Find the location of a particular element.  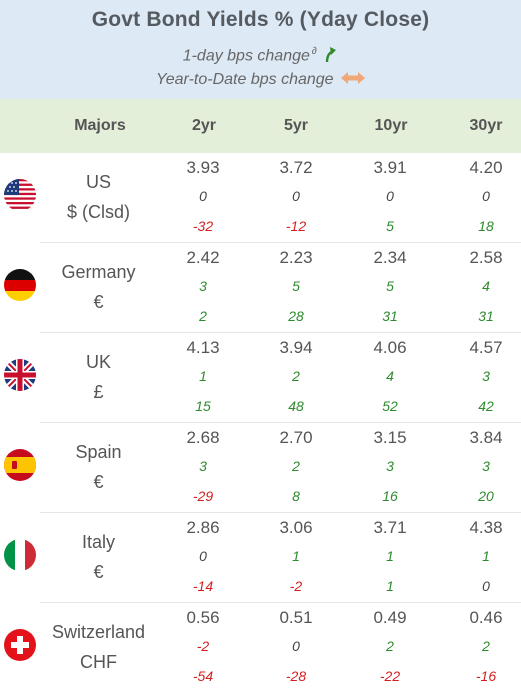

yield-value: 0.56 is located at coordinates (203, 617).